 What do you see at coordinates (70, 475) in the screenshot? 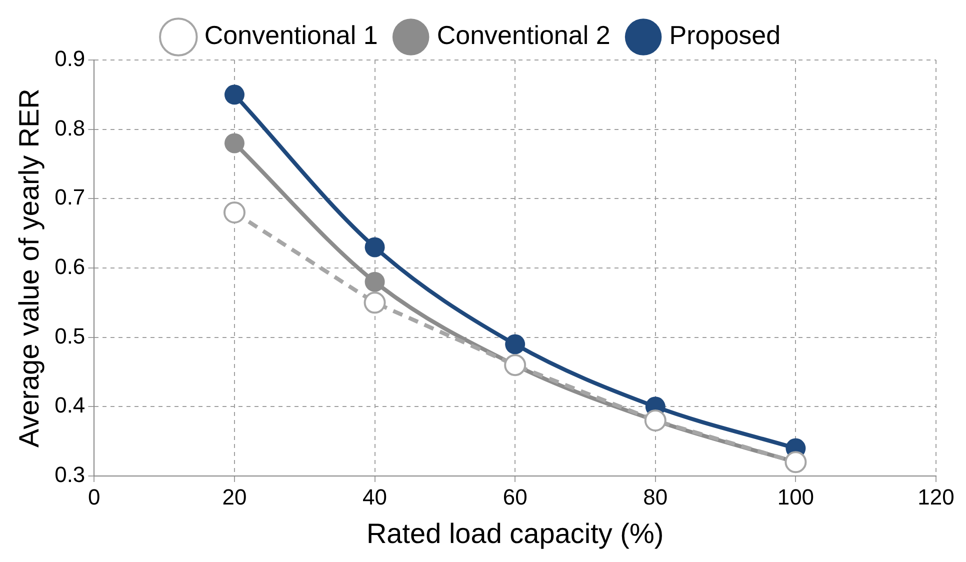
I see `y-tick-label: 0.3` at bounding box center [70, 475].